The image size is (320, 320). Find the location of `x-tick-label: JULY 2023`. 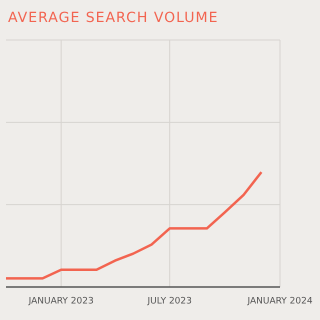

x-tick-label: JULY 2023 is located at coordinates (169, 301).